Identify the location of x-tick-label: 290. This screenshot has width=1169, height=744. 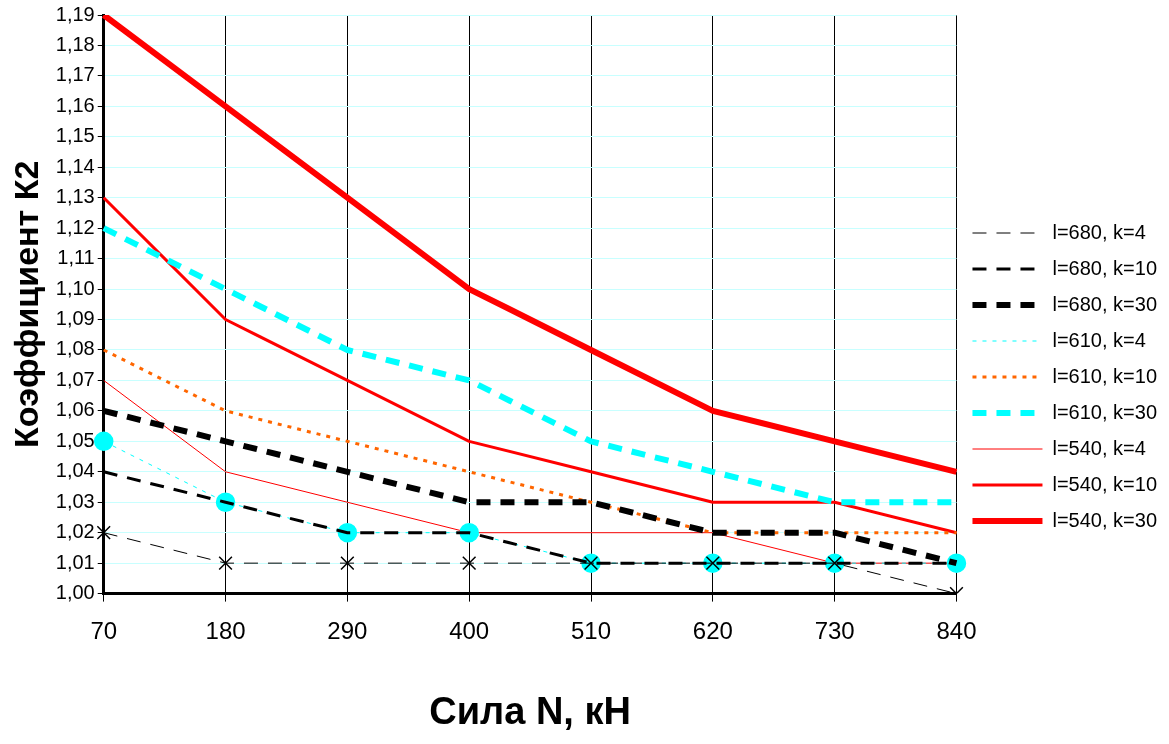
(347, 630).